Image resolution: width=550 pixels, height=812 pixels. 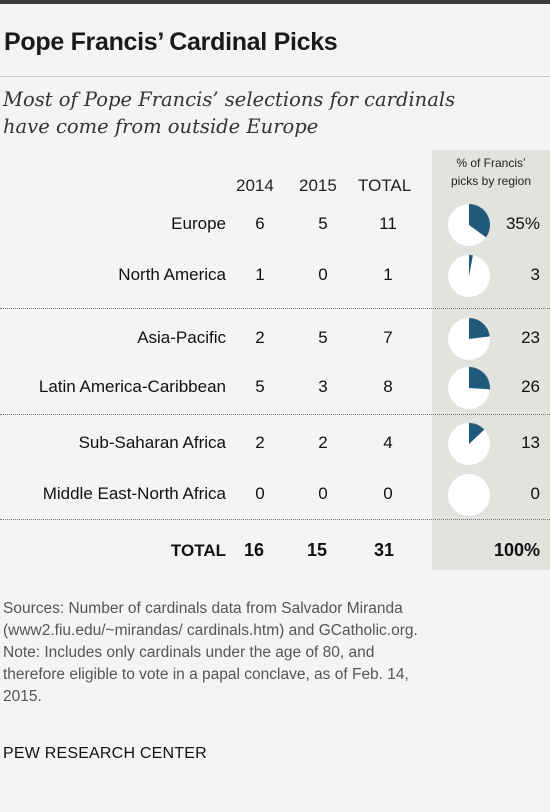 I want to click on chart-title: Pope Francis’ Cardinal Picks, so click(x=171, y=42).